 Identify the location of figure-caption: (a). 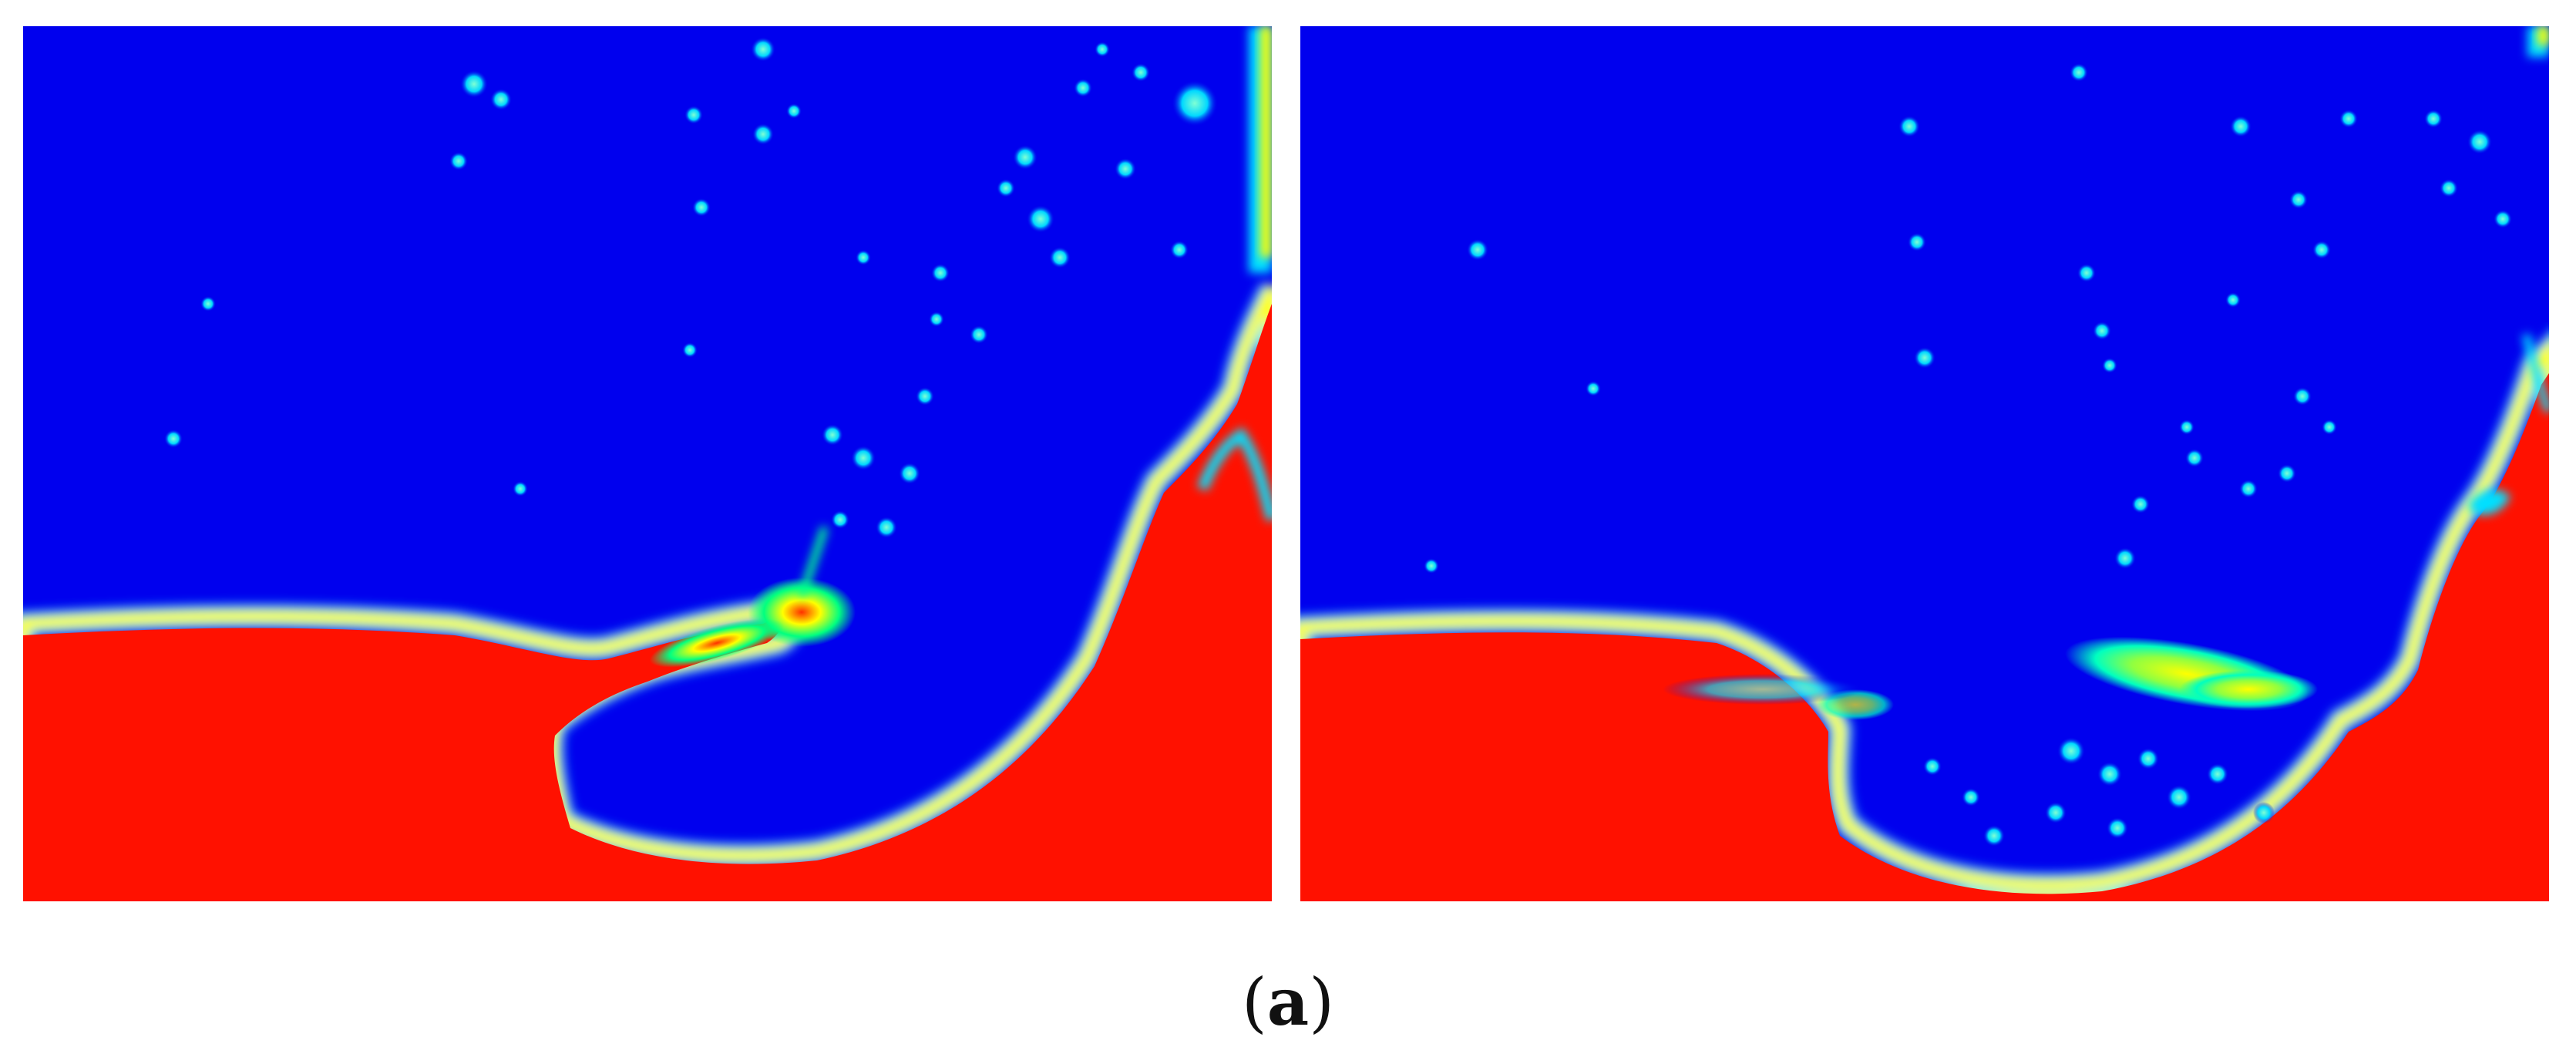
(1288, 1002).